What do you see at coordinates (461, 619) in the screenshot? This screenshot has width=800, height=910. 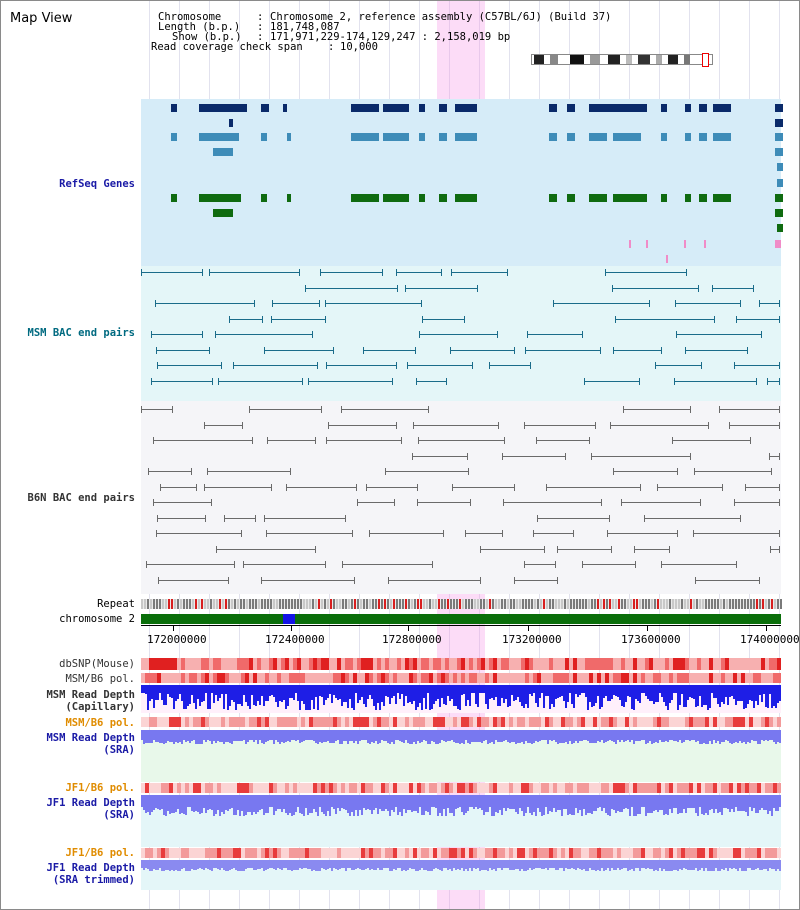 I see `chromosome-bar` at bounding box center [461, 619].